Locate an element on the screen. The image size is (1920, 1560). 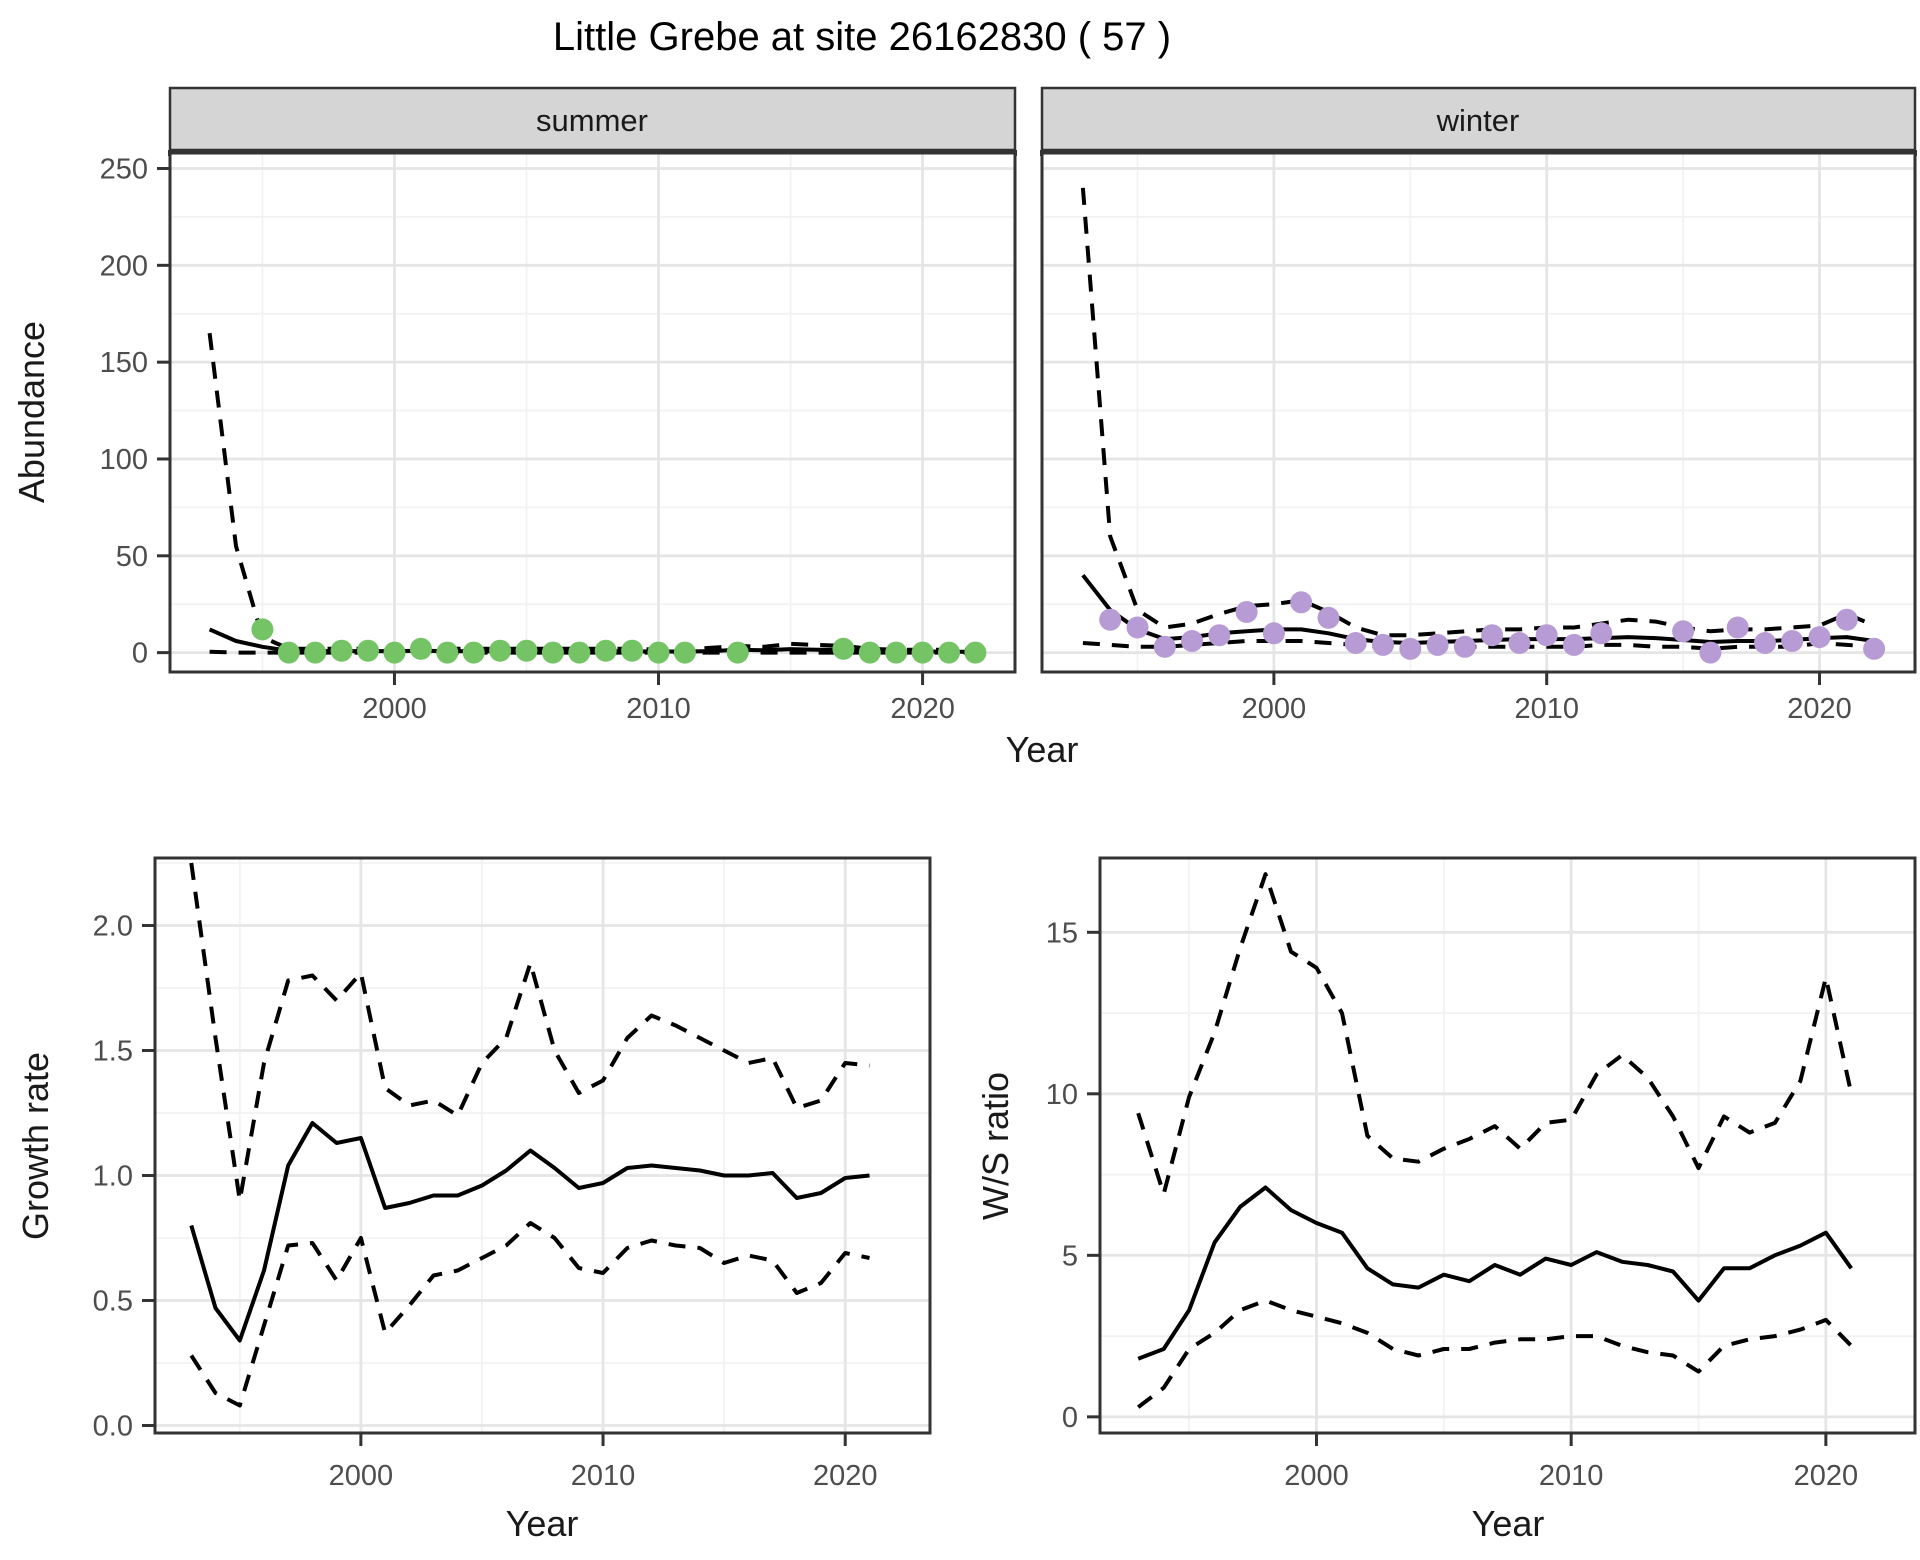
growth-year-axis-title: Year is located at coordinates (542, 1523).